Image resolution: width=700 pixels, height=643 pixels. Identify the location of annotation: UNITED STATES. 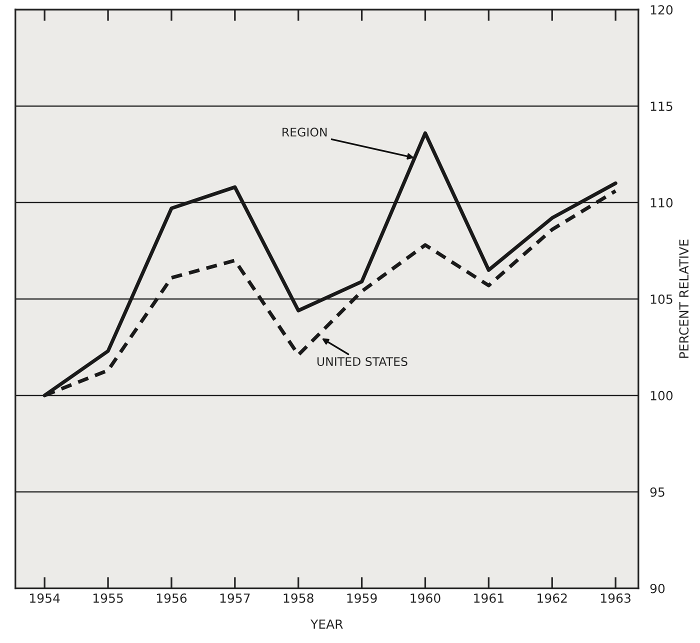
(362, 361).